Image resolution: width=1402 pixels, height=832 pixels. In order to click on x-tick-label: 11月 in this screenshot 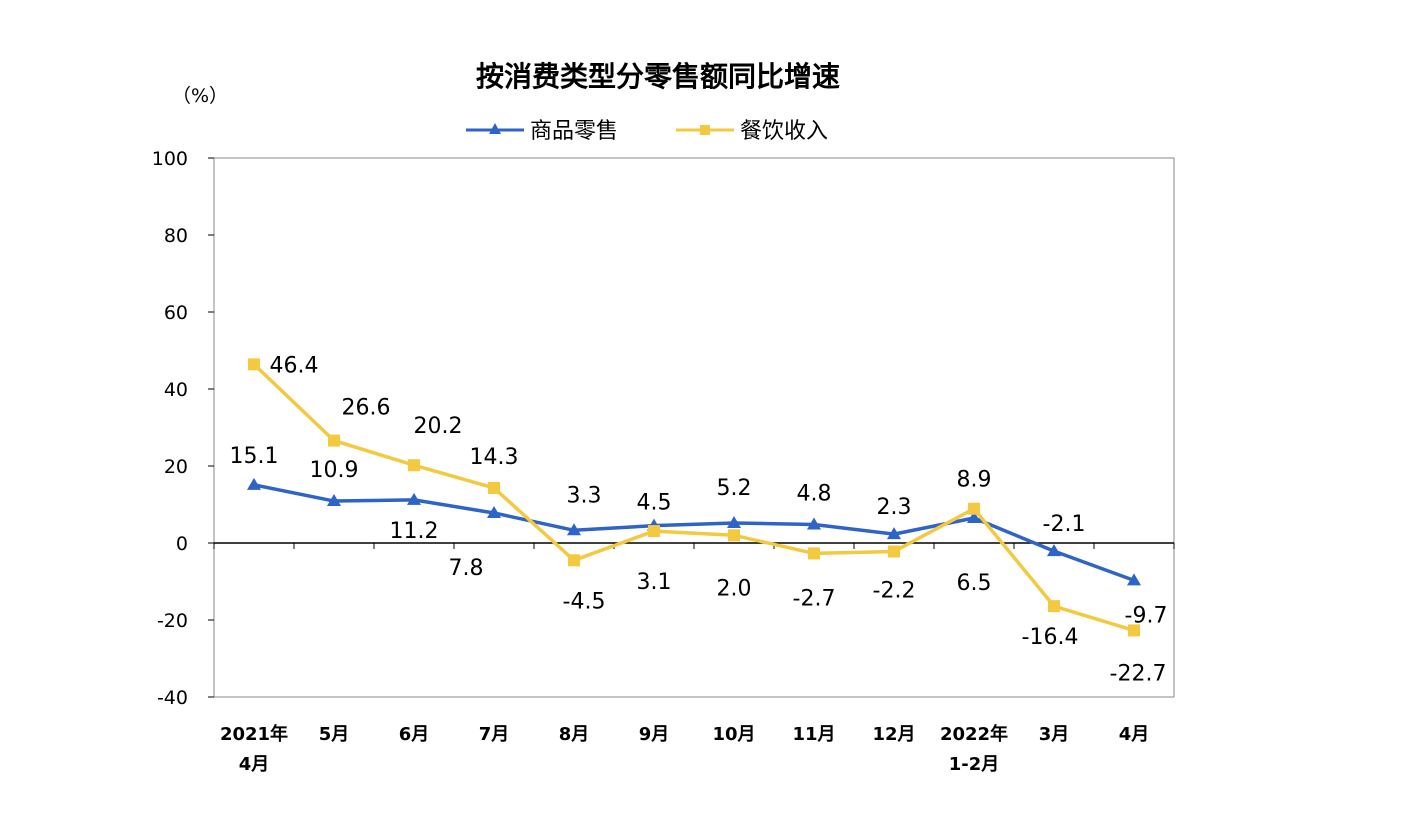, I will do `click(813, 734)`.